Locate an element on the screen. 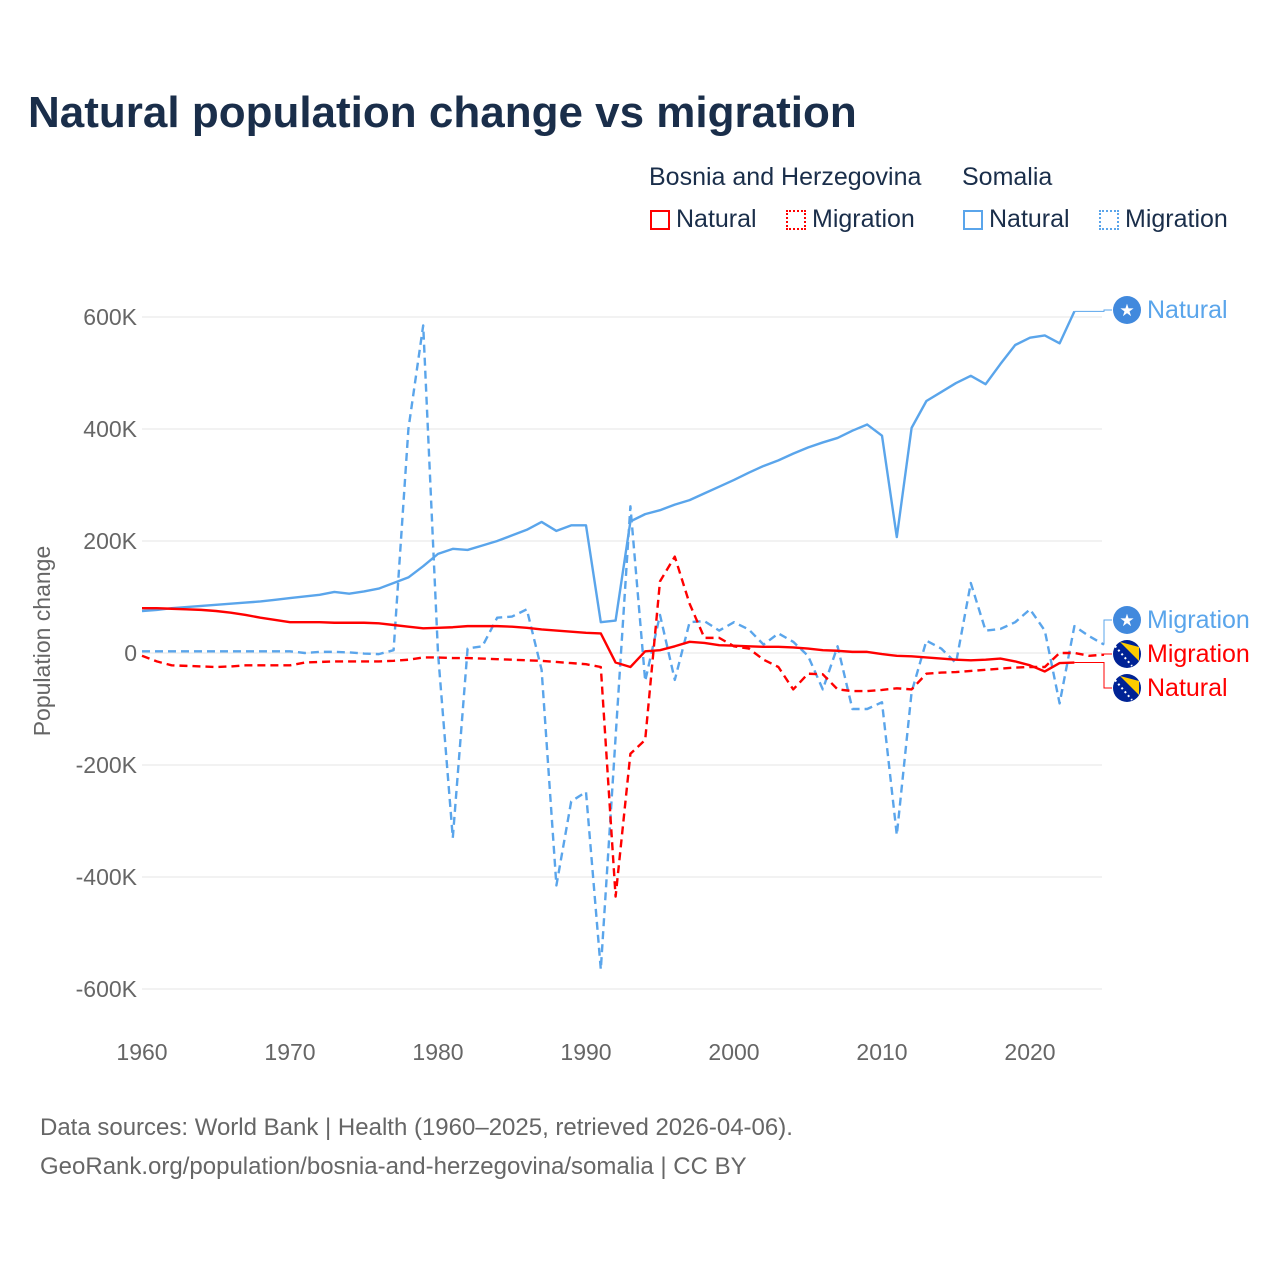 The image size is (1280, 1280). legend-somalia-migration: Migration is located at coordinates (1163, 219).